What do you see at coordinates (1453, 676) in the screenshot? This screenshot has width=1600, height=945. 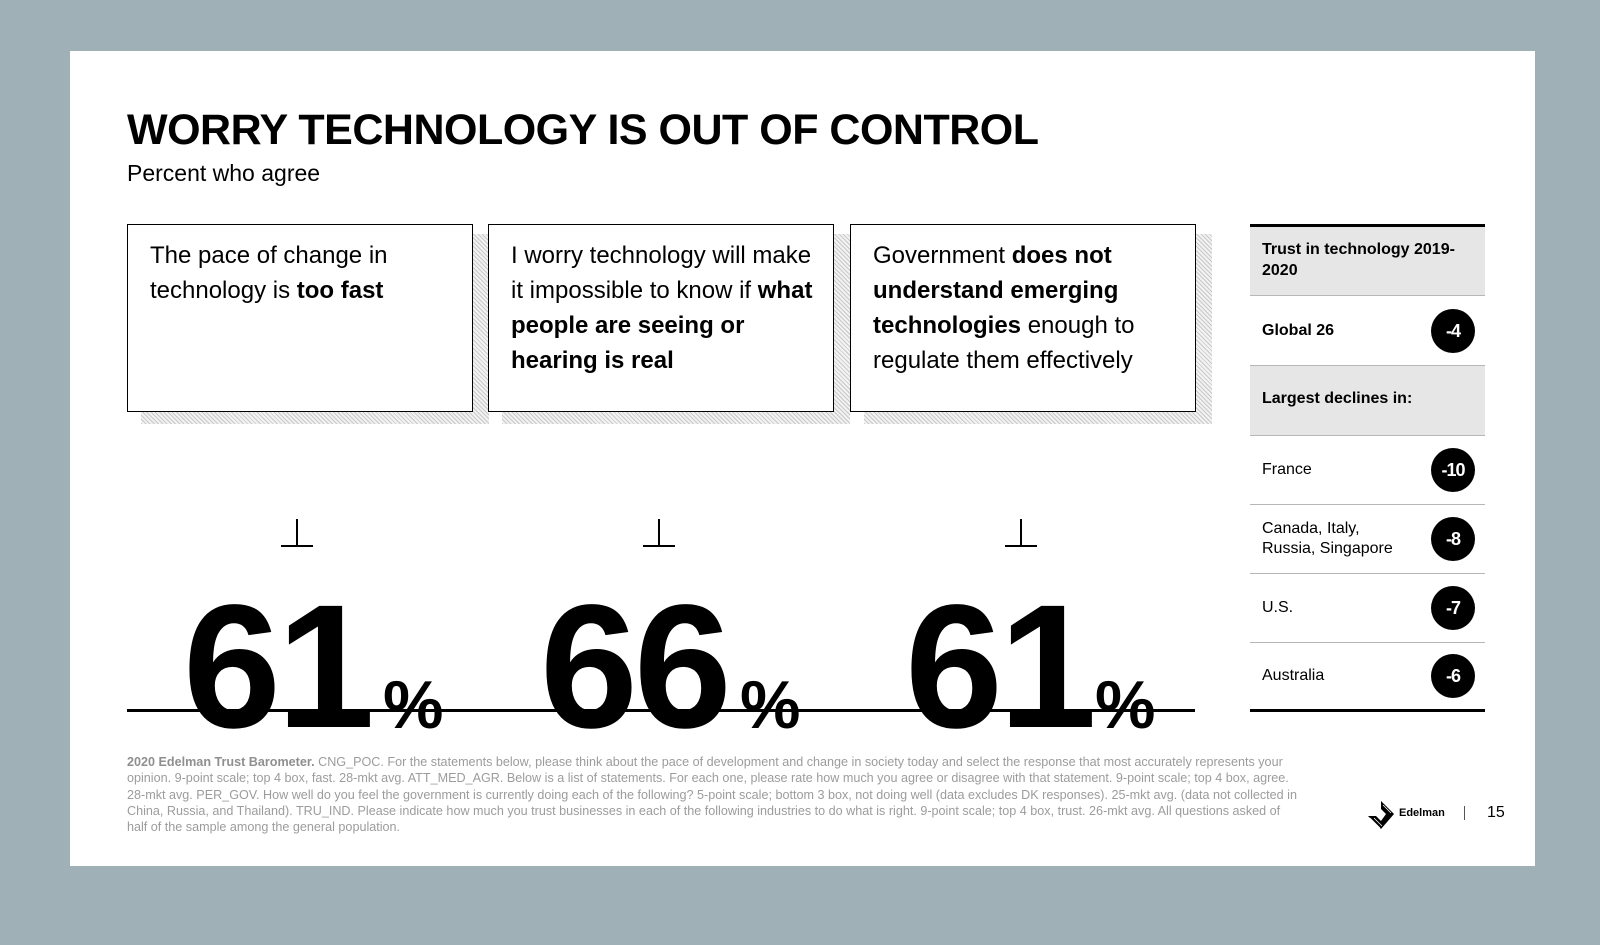 I see `change-badge: -6` at bounding box center [1453, 676].